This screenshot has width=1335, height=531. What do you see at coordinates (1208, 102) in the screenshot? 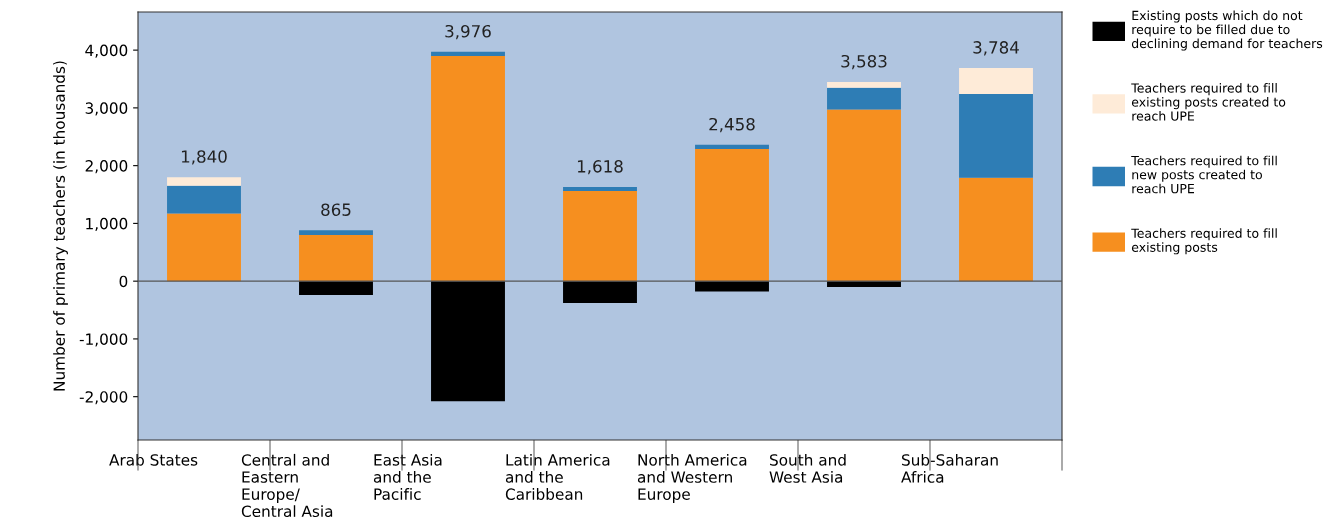
I see `legend-label: Teachers required to fill existing posts created to reach UPE` at bounding box center [1208, 102].